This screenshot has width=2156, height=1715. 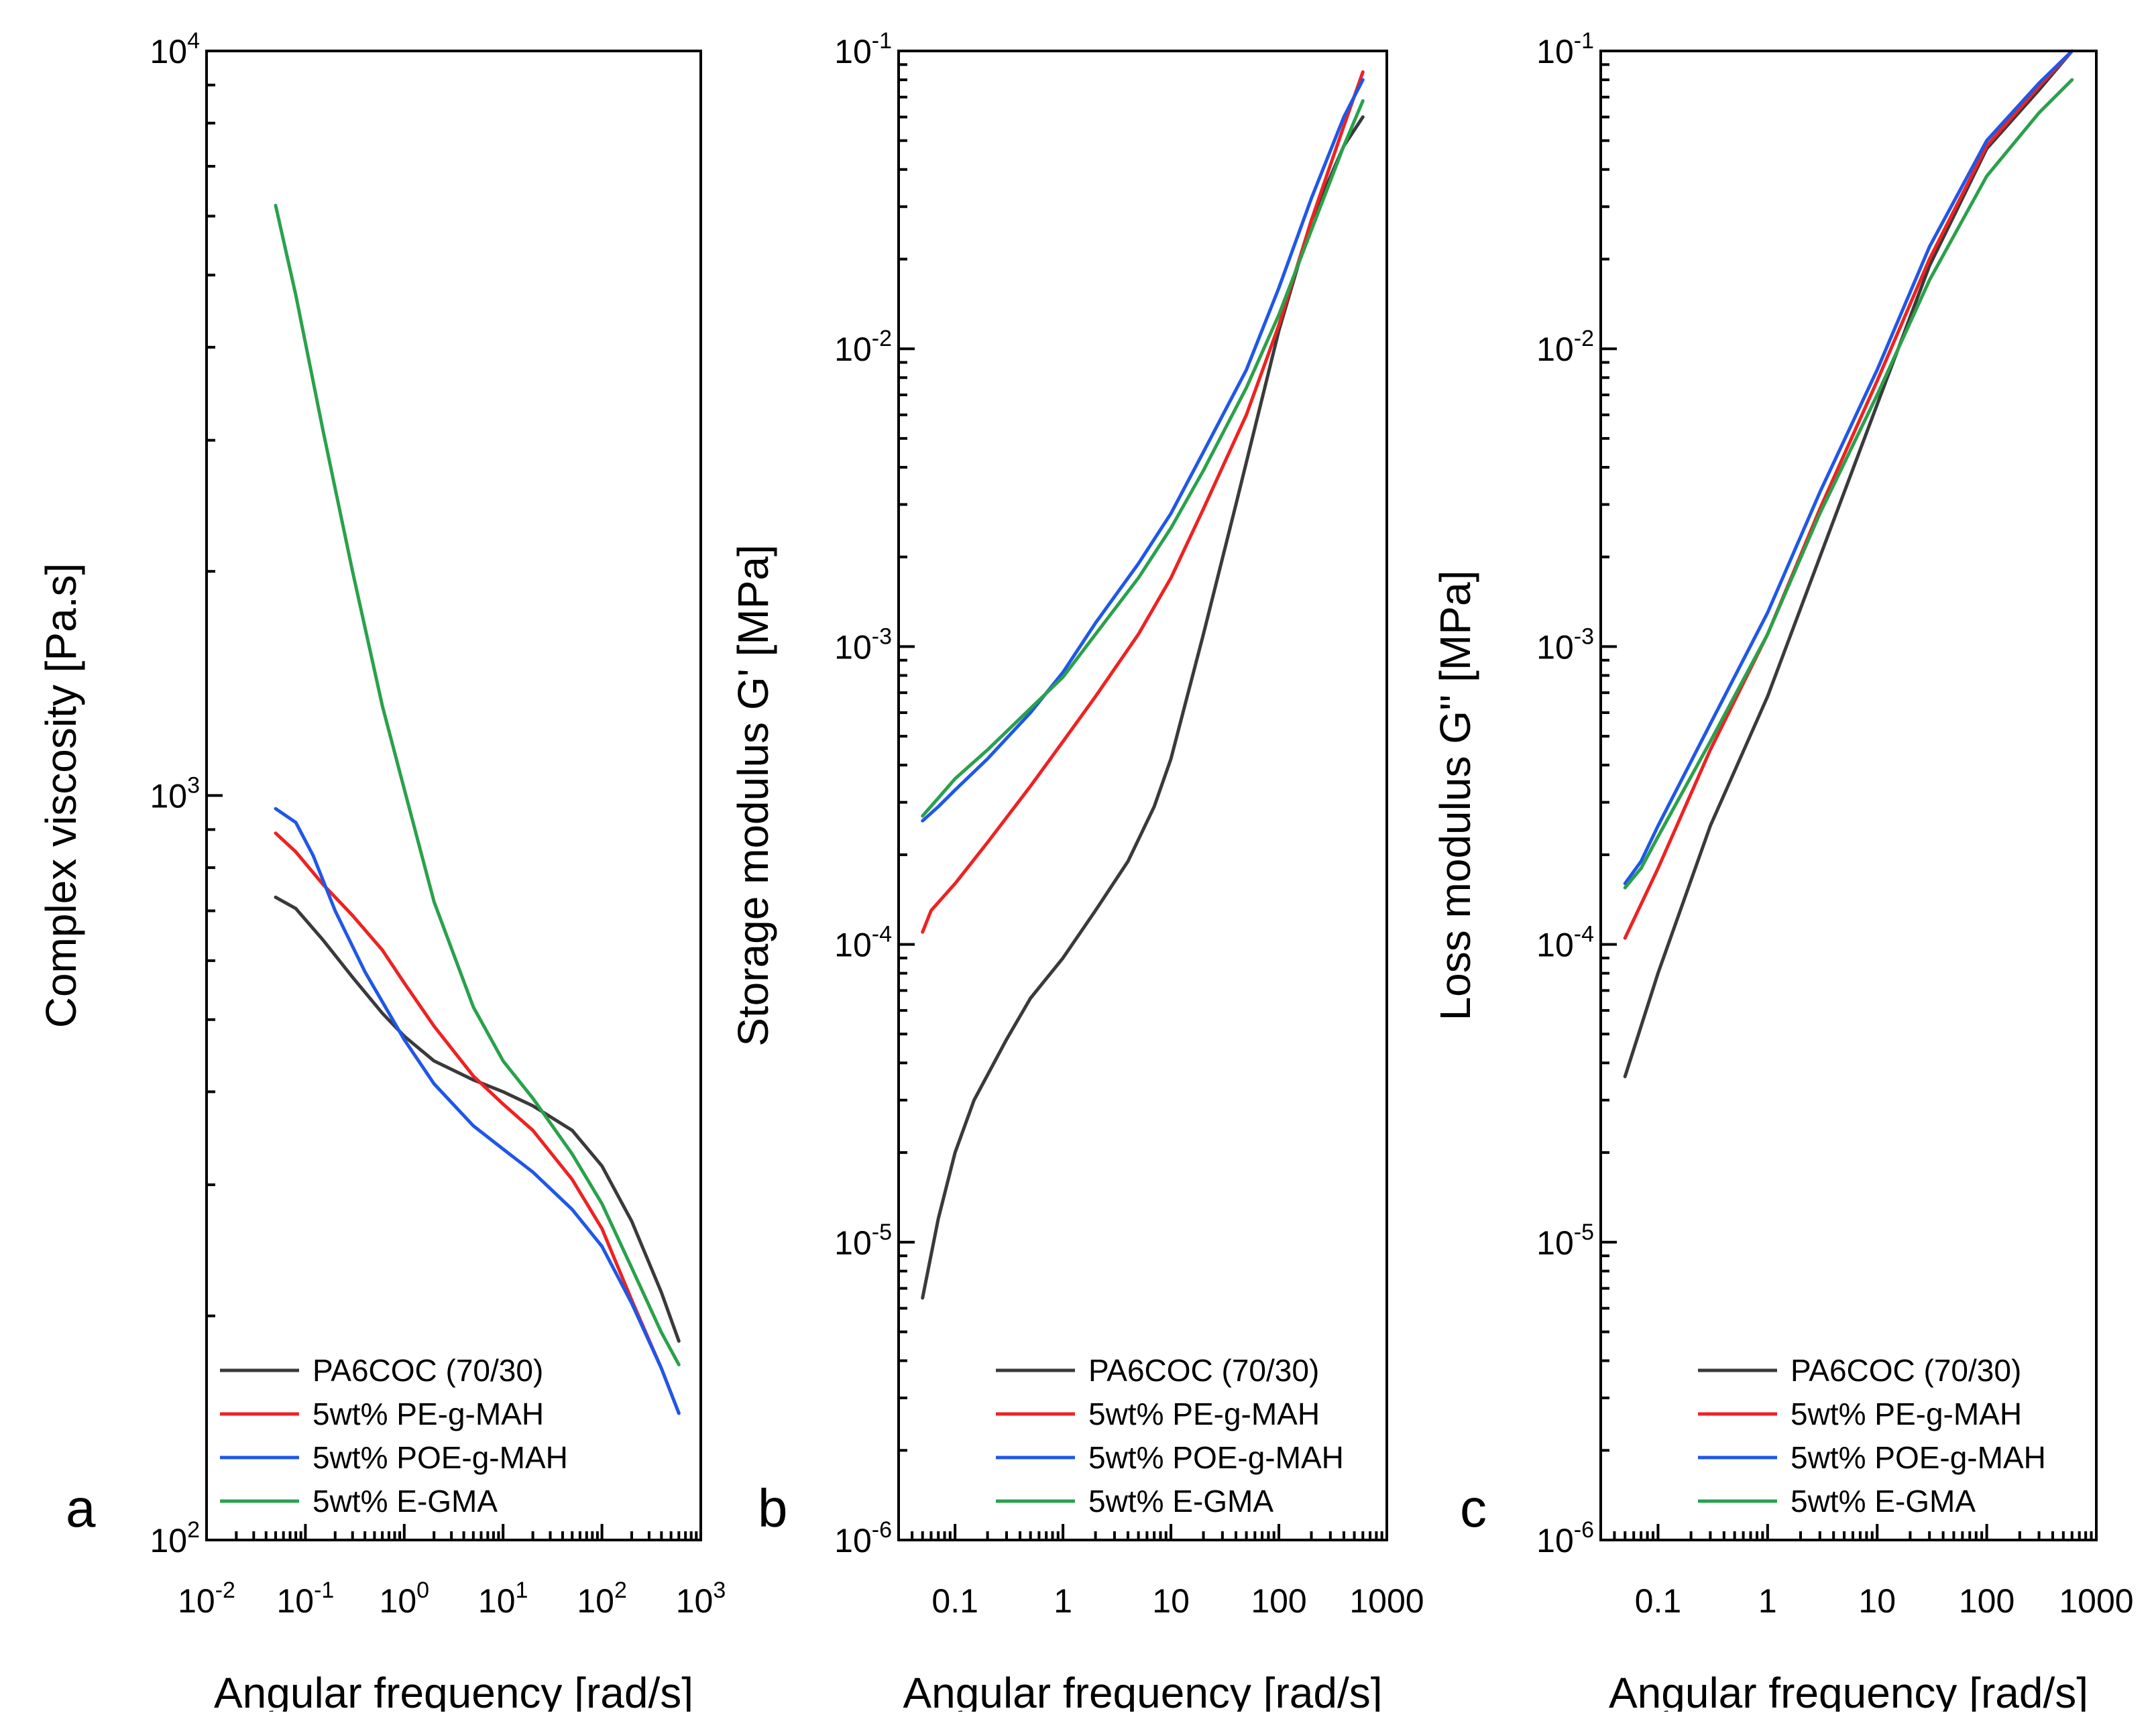 What do you see at coordinates (206, 1599) in the screenshot?
I see `x-tick-label: 10⁻²` at bounding box center [206, 1599].